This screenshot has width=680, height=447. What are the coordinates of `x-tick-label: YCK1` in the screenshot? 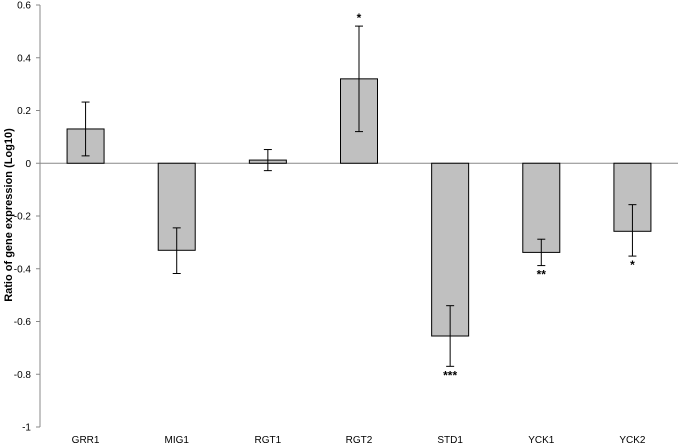 It's located at (541, 440).